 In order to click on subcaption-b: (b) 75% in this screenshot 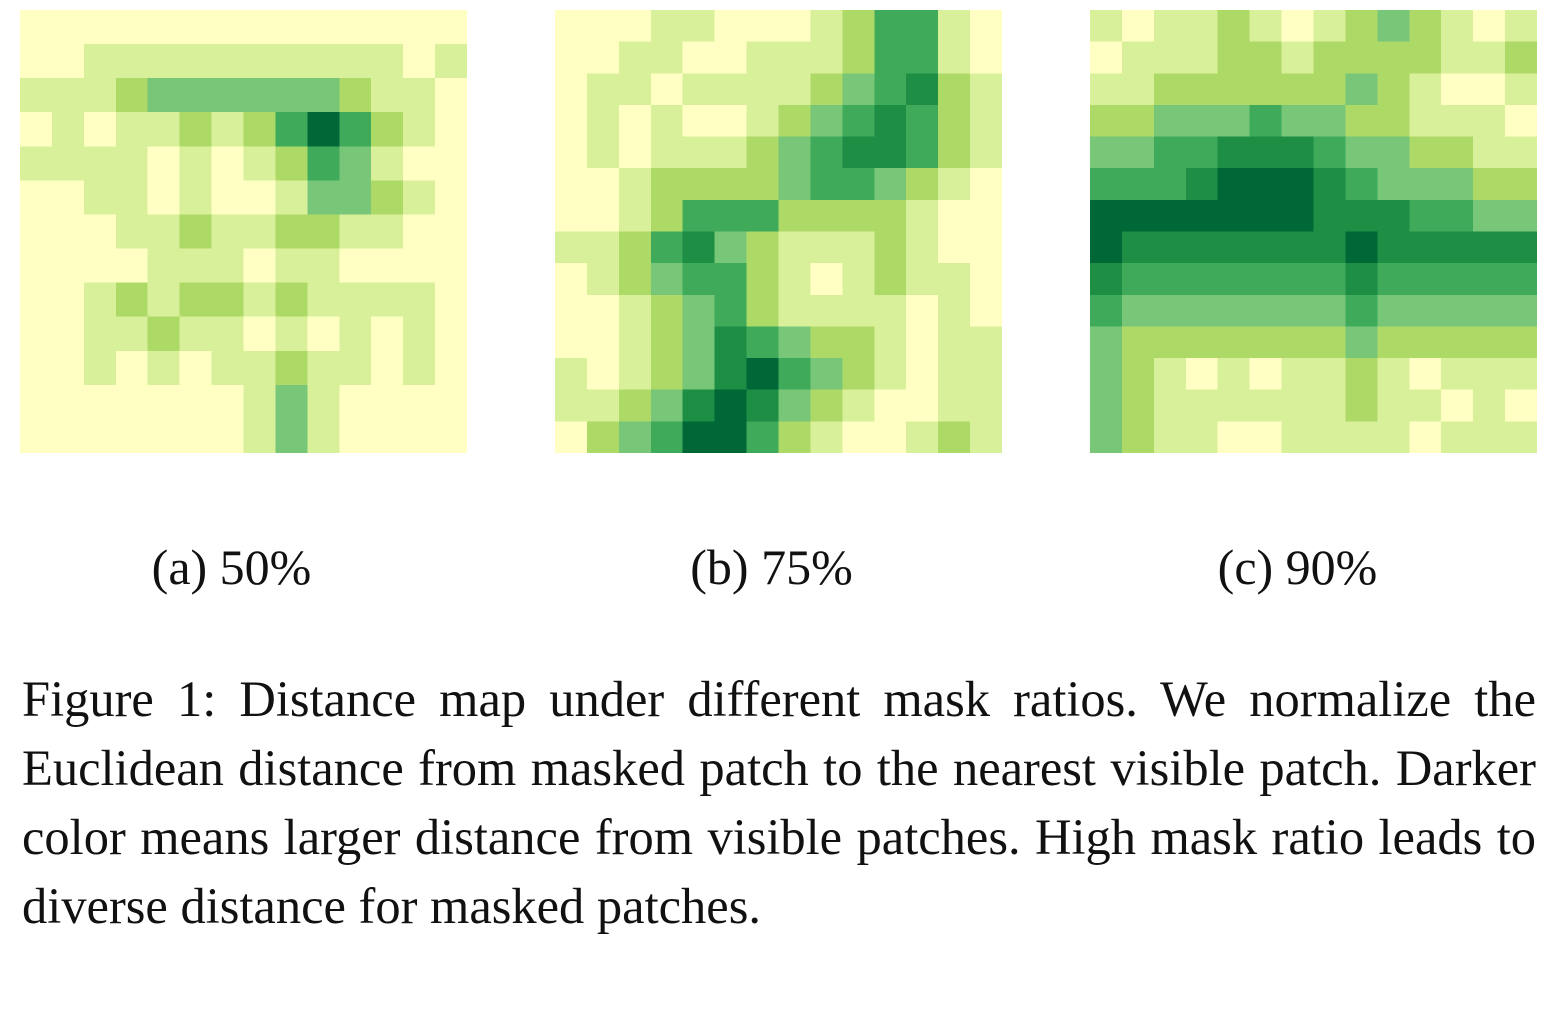, I will do `click(771, 567)`.